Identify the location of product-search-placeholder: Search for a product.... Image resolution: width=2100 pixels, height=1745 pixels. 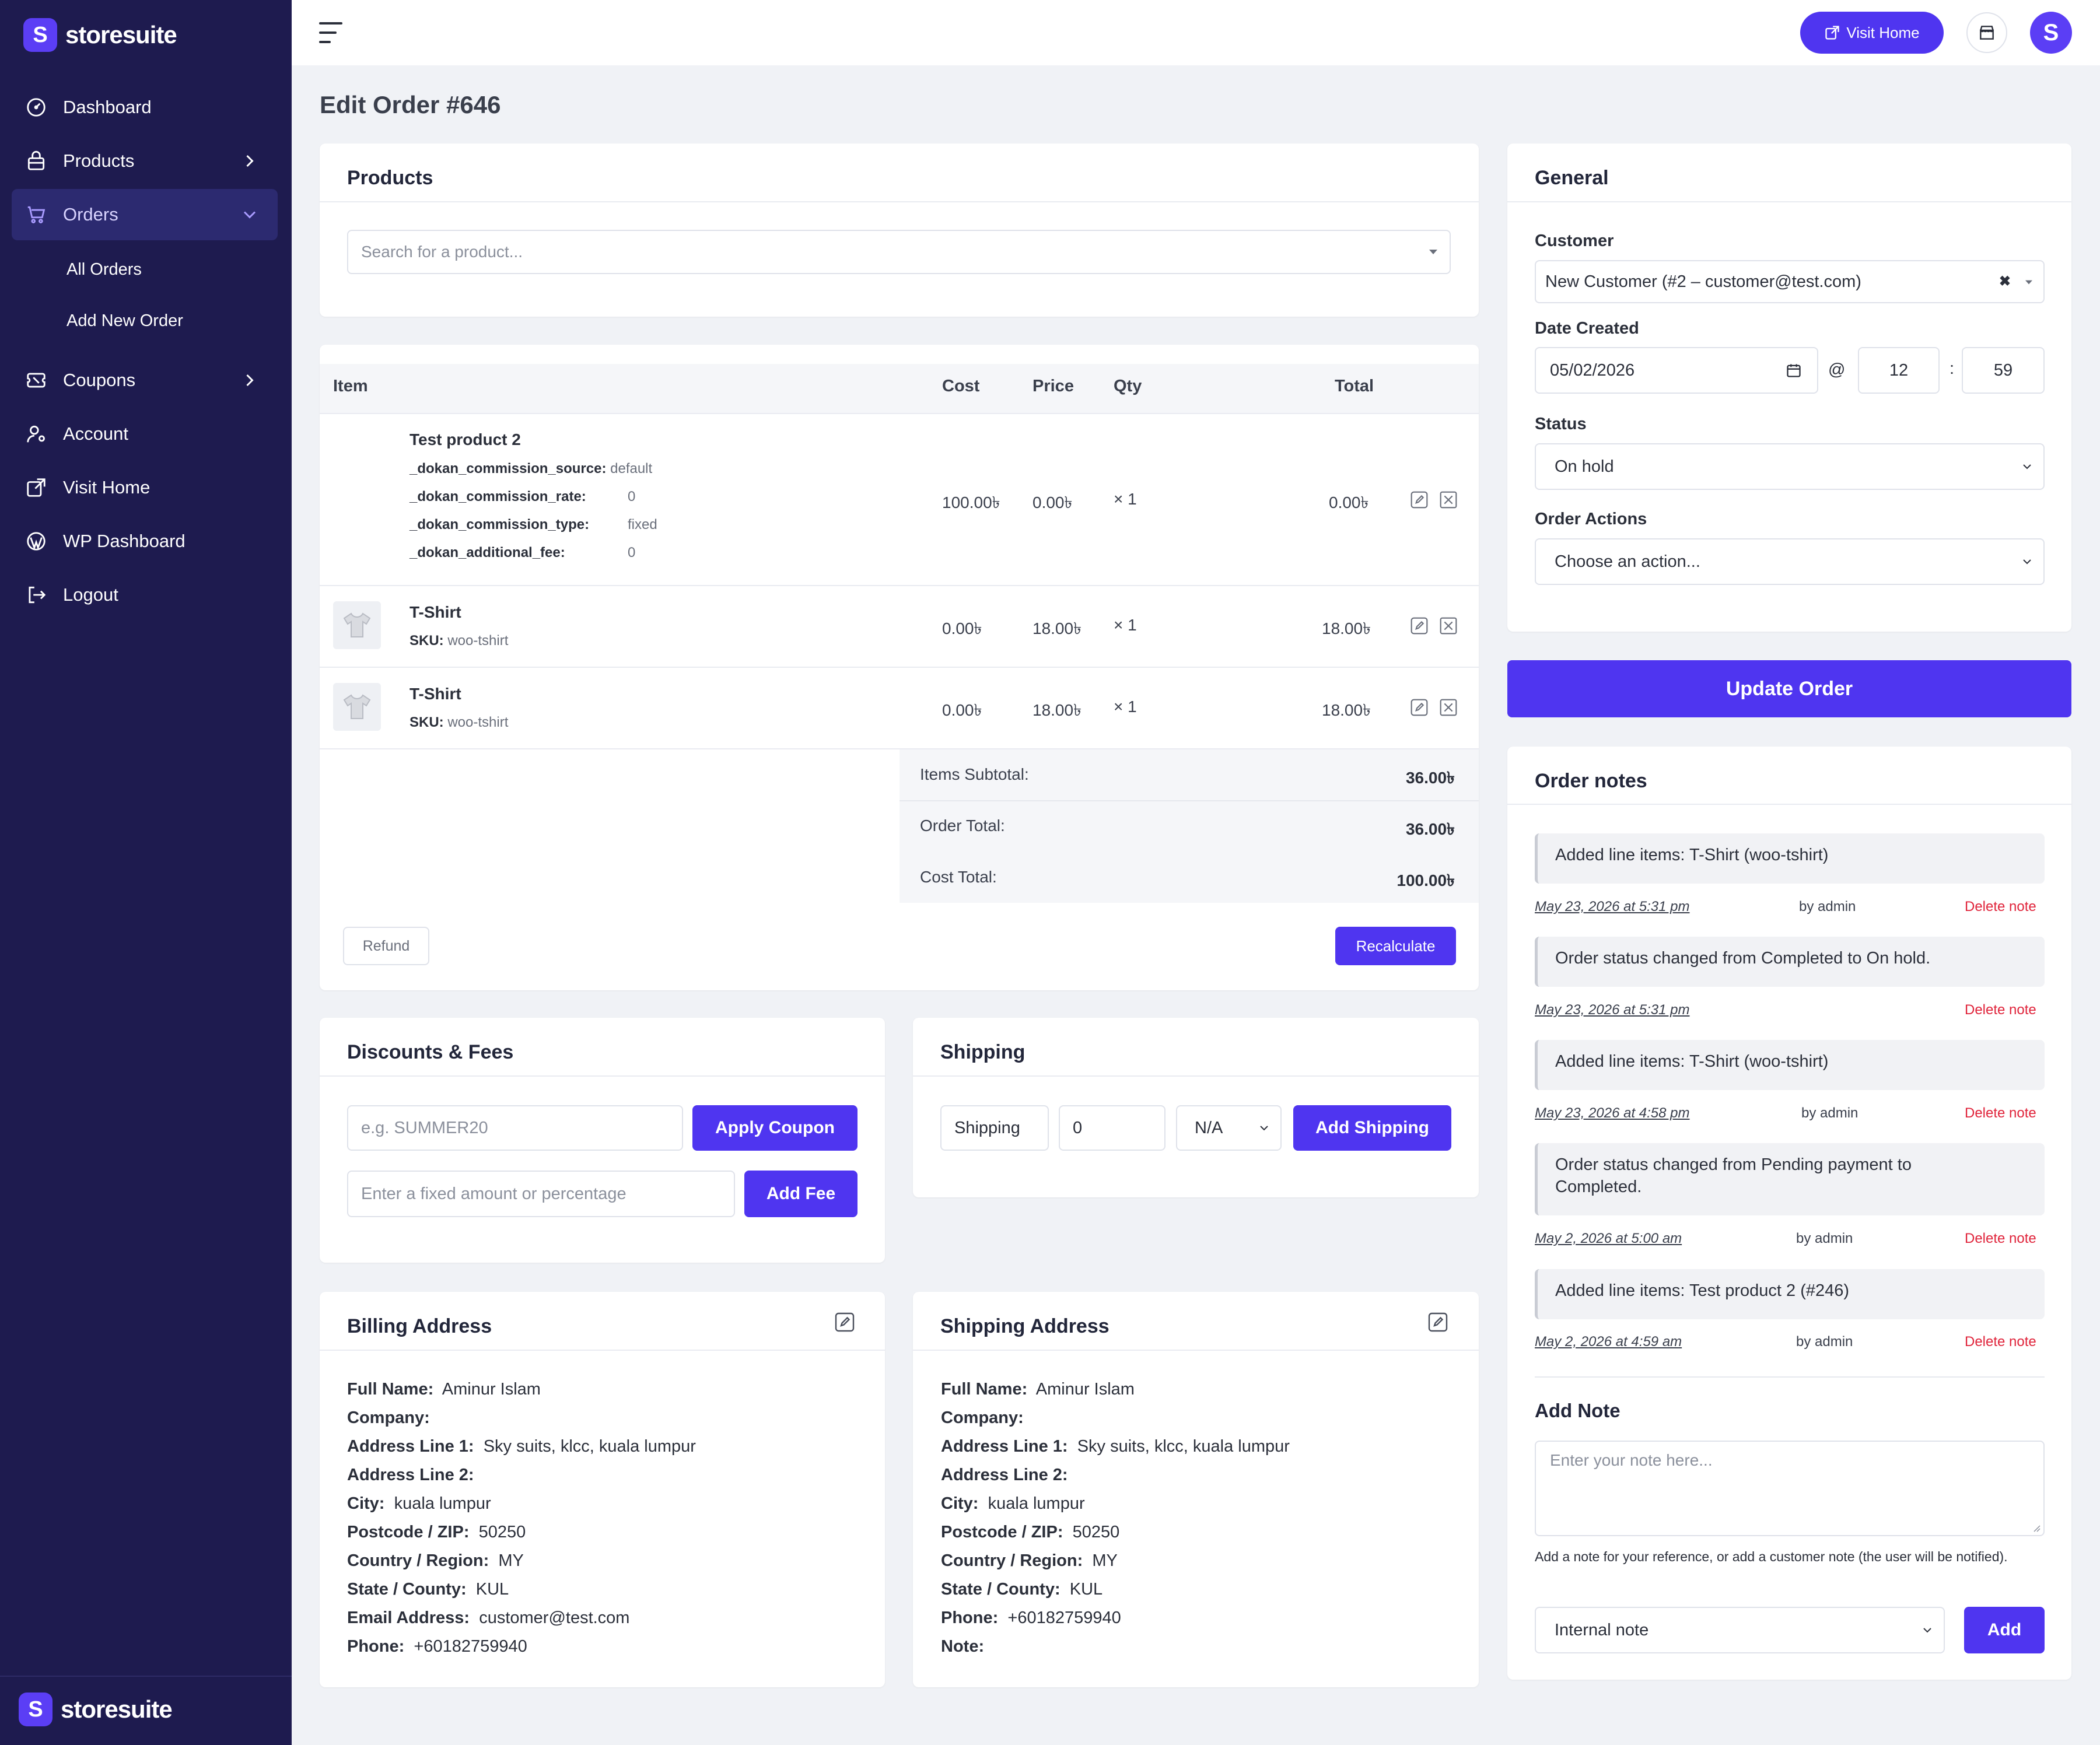
(442, 252).